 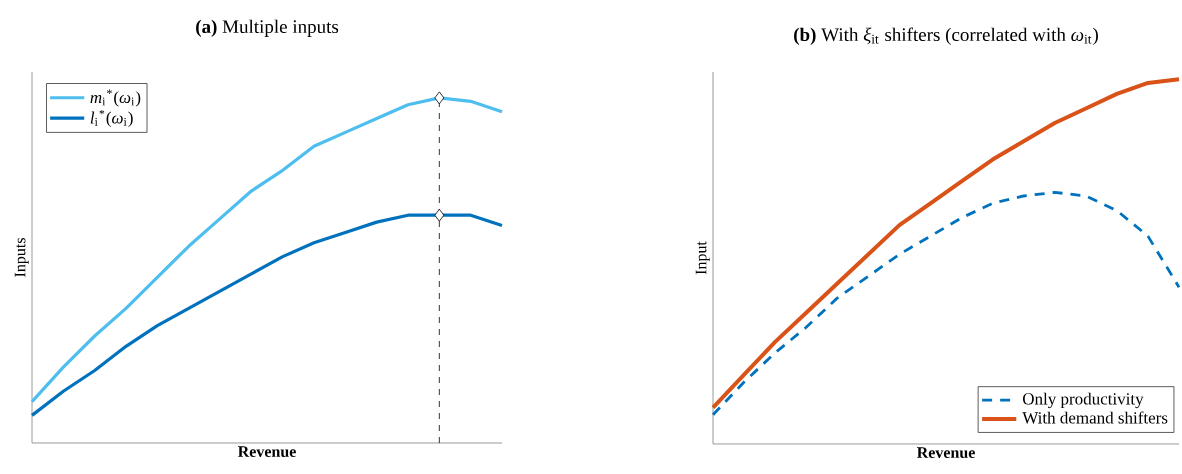 I want to click on legend-label: m$_{i}$$^{*}$(ω$_{i}$), so click(x=115, y=98).